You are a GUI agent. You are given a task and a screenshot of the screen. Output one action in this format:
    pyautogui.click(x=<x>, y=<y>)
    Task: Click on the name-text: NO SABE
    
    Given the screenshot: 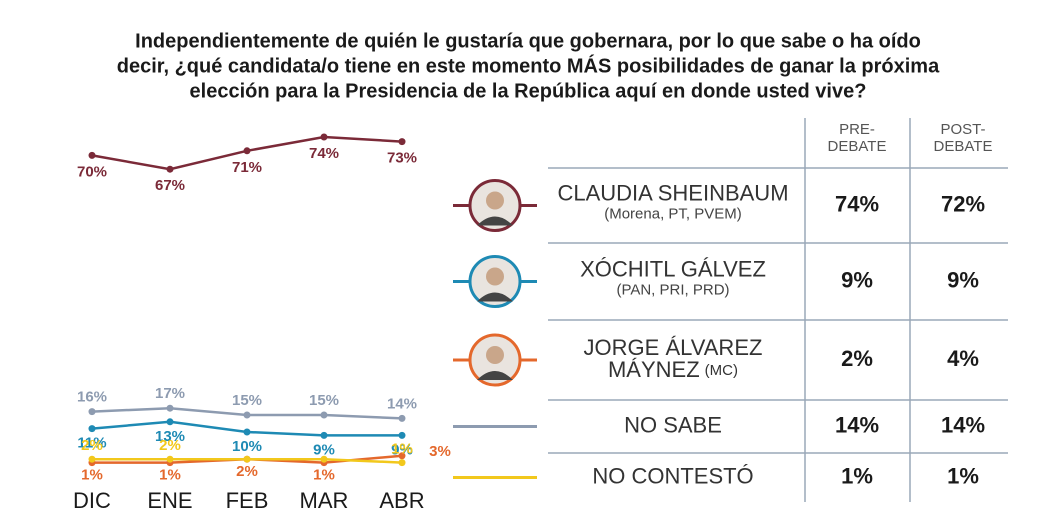 What is the action you would take?
    pyautogui.click(x=673, y=424)
    